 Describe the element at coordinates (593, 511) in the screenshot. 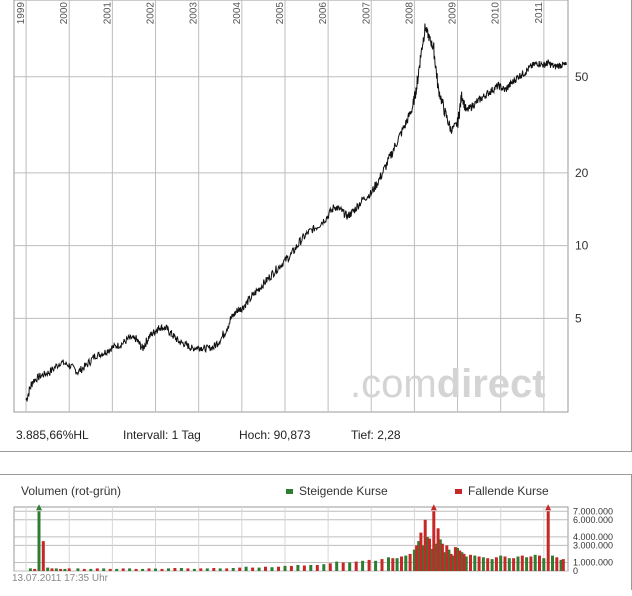

I see `volume-y-tick-label: 7.000.000` at that location.